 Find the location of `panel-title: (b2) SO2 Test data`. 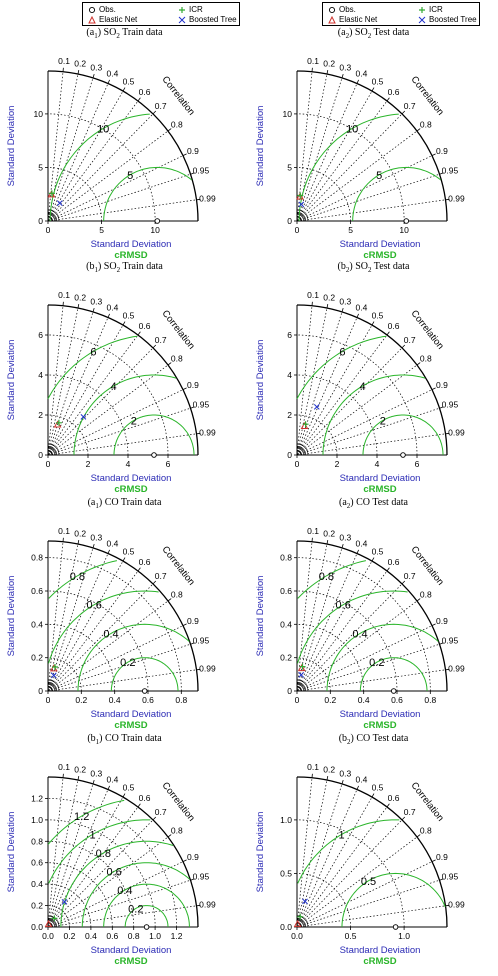

panel-title: (b2) SO2 Test data is located at coordinates (373, 267).